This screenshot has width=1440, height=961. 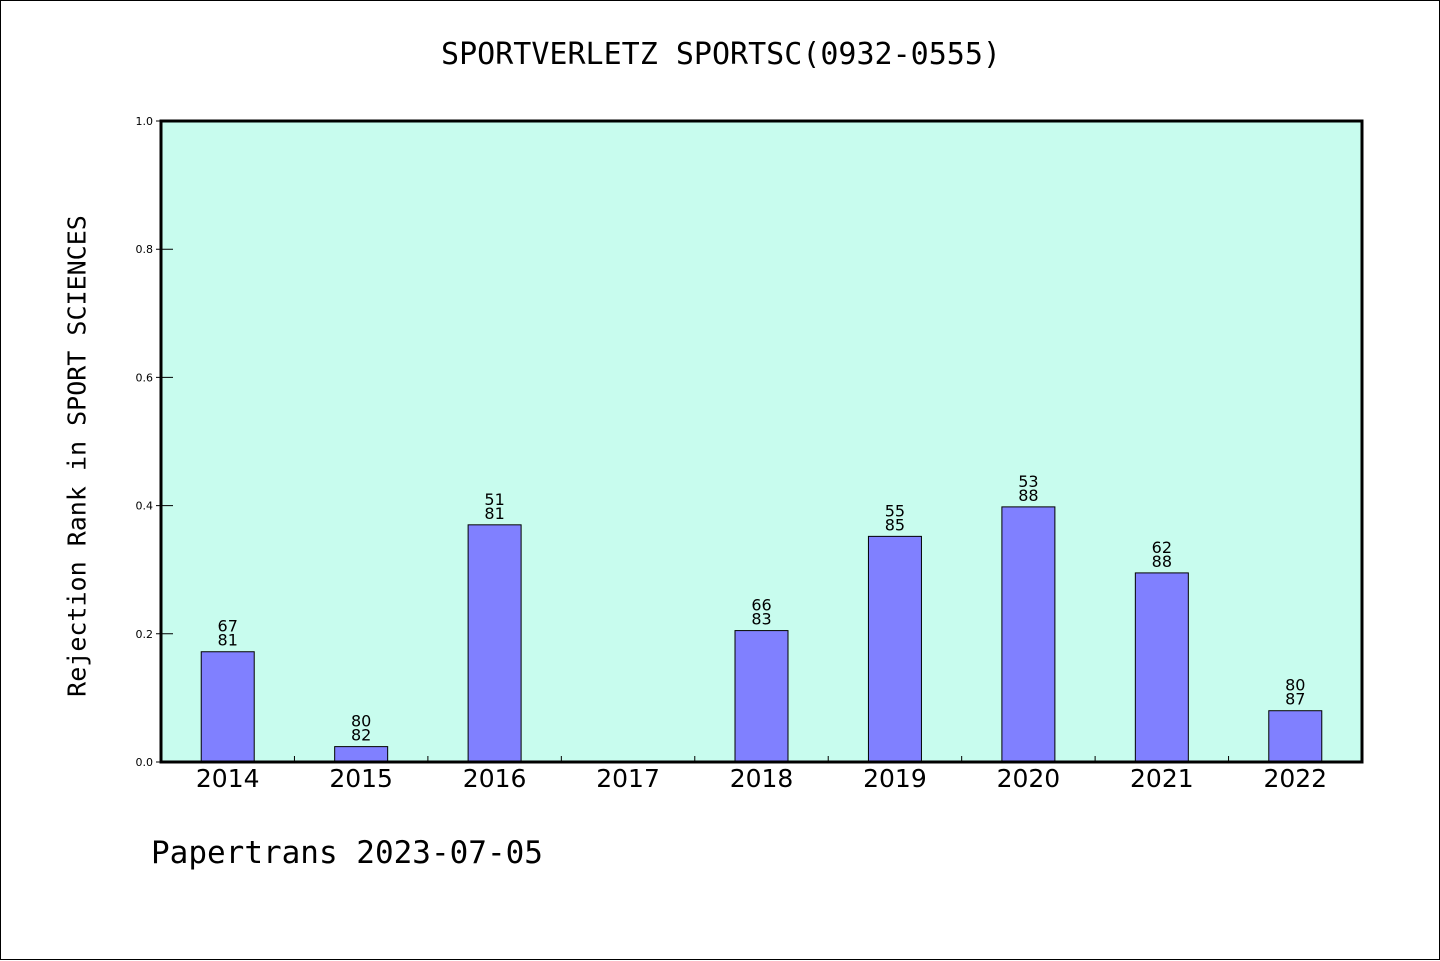 What do you see at coordinates (145, 377) in the screenshot?
I see `y-tick-label: 0.6` at bounding box center [145, 377].